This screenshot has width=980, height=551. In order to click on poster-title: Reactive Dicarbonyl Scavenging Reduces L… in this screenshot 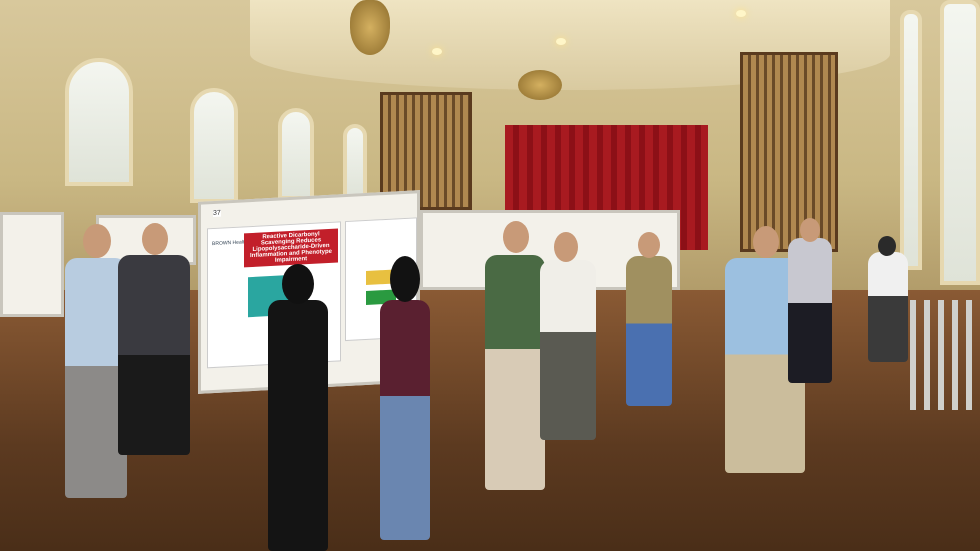, I will do `click(291, 248)`.